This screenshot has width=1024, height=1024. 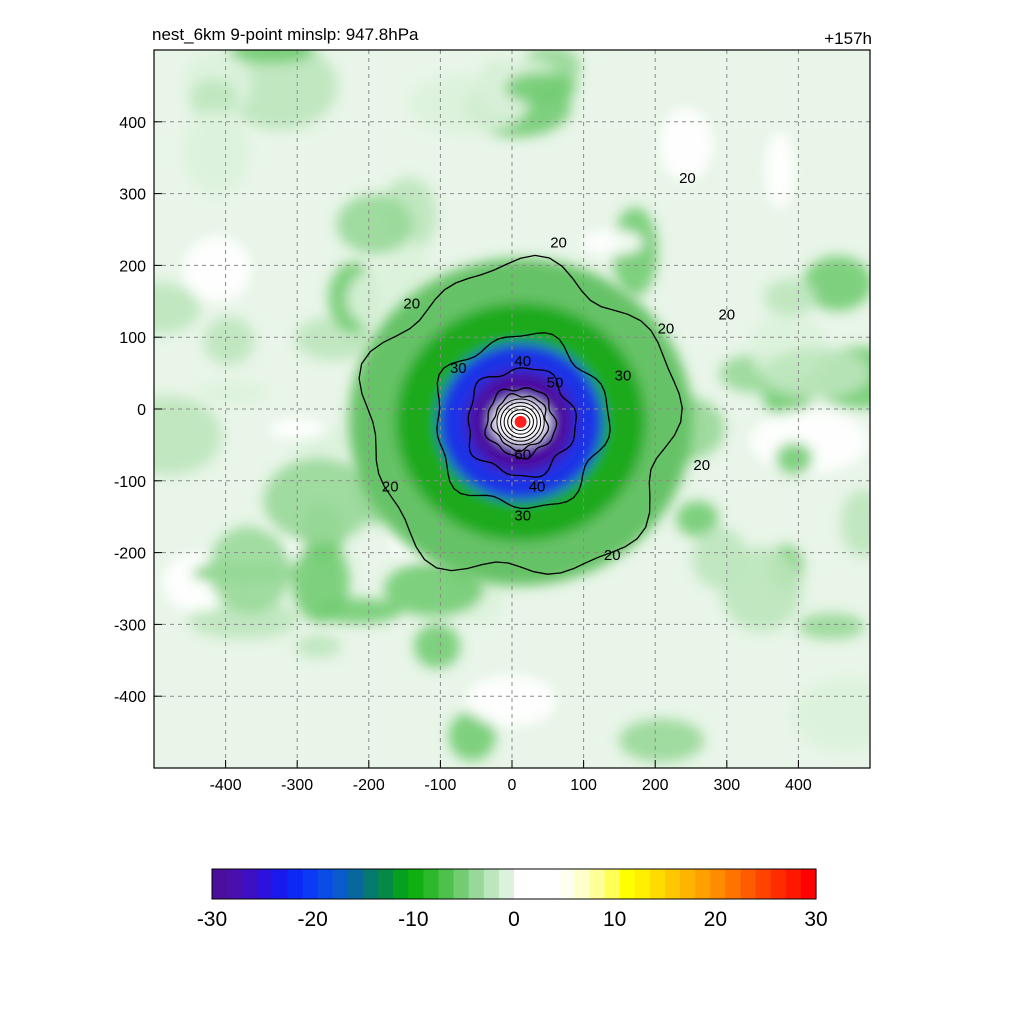 I want to click on y-tick-label: 100, so click(x=132, y=338).